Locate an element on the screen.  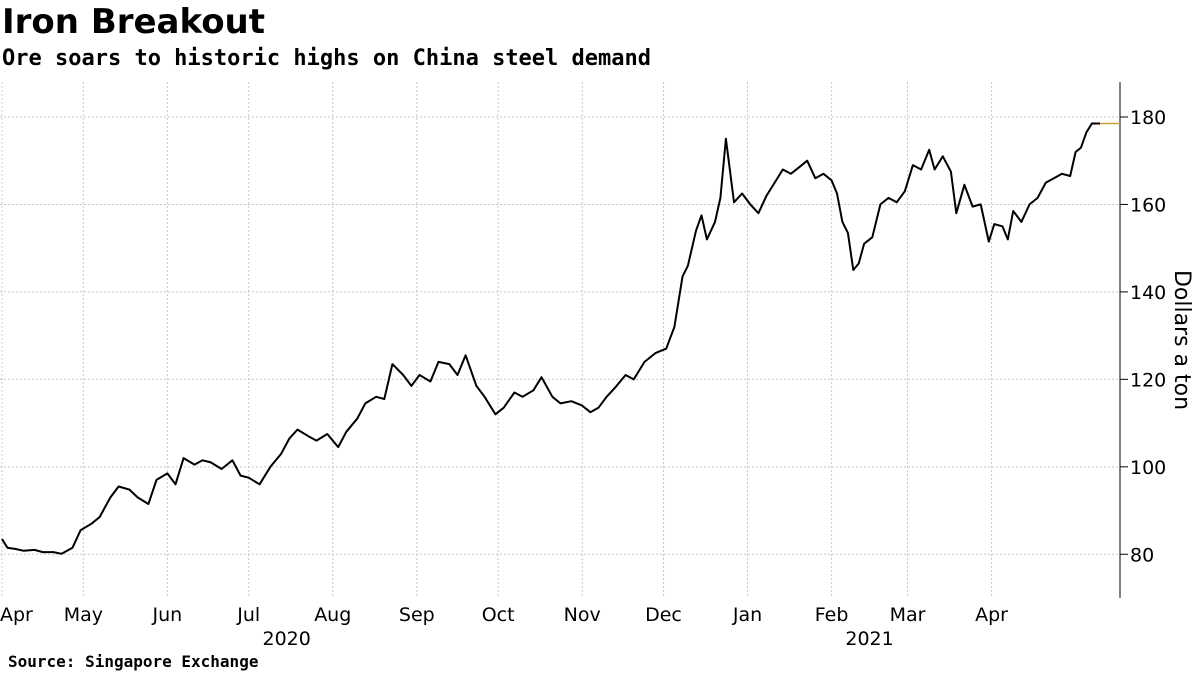
y-tick-label: 80 is located at coordinates (1142, 555).